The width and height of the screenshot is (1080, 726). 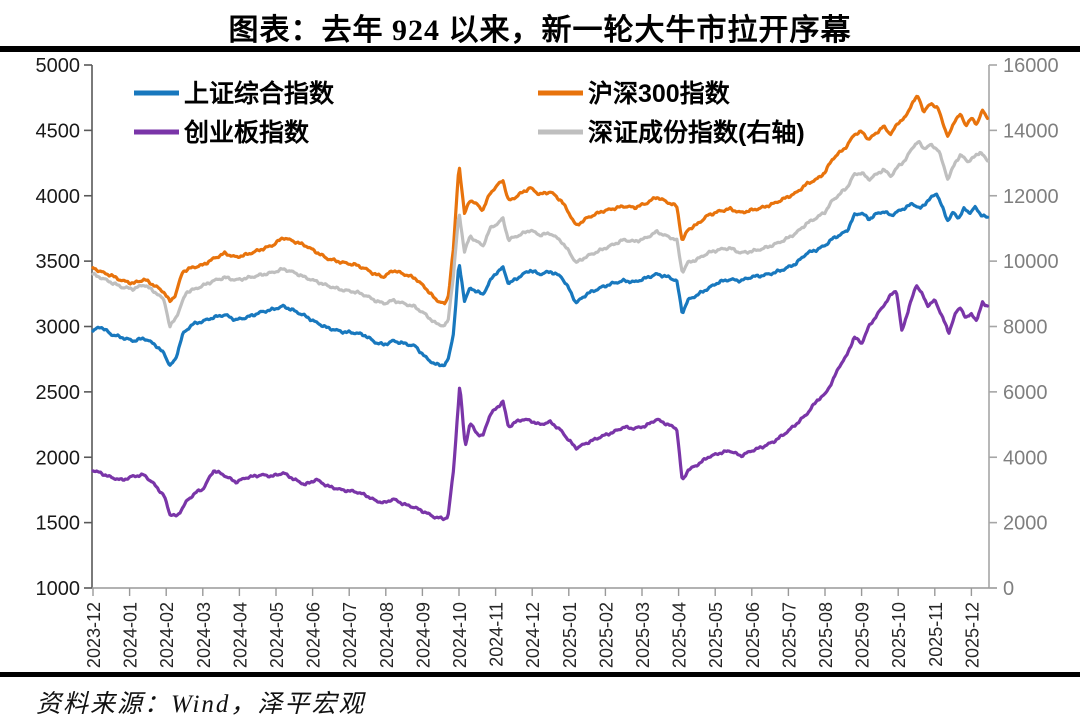 I want to click on legend-label-2: 沪深300指数, so click(x=659, y=94).